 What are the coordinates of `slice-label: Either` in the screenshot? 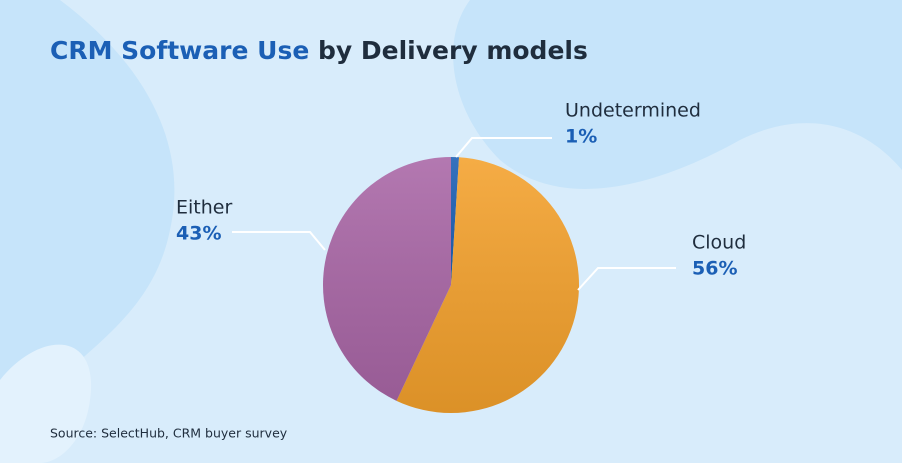 It's located at (204, 208).